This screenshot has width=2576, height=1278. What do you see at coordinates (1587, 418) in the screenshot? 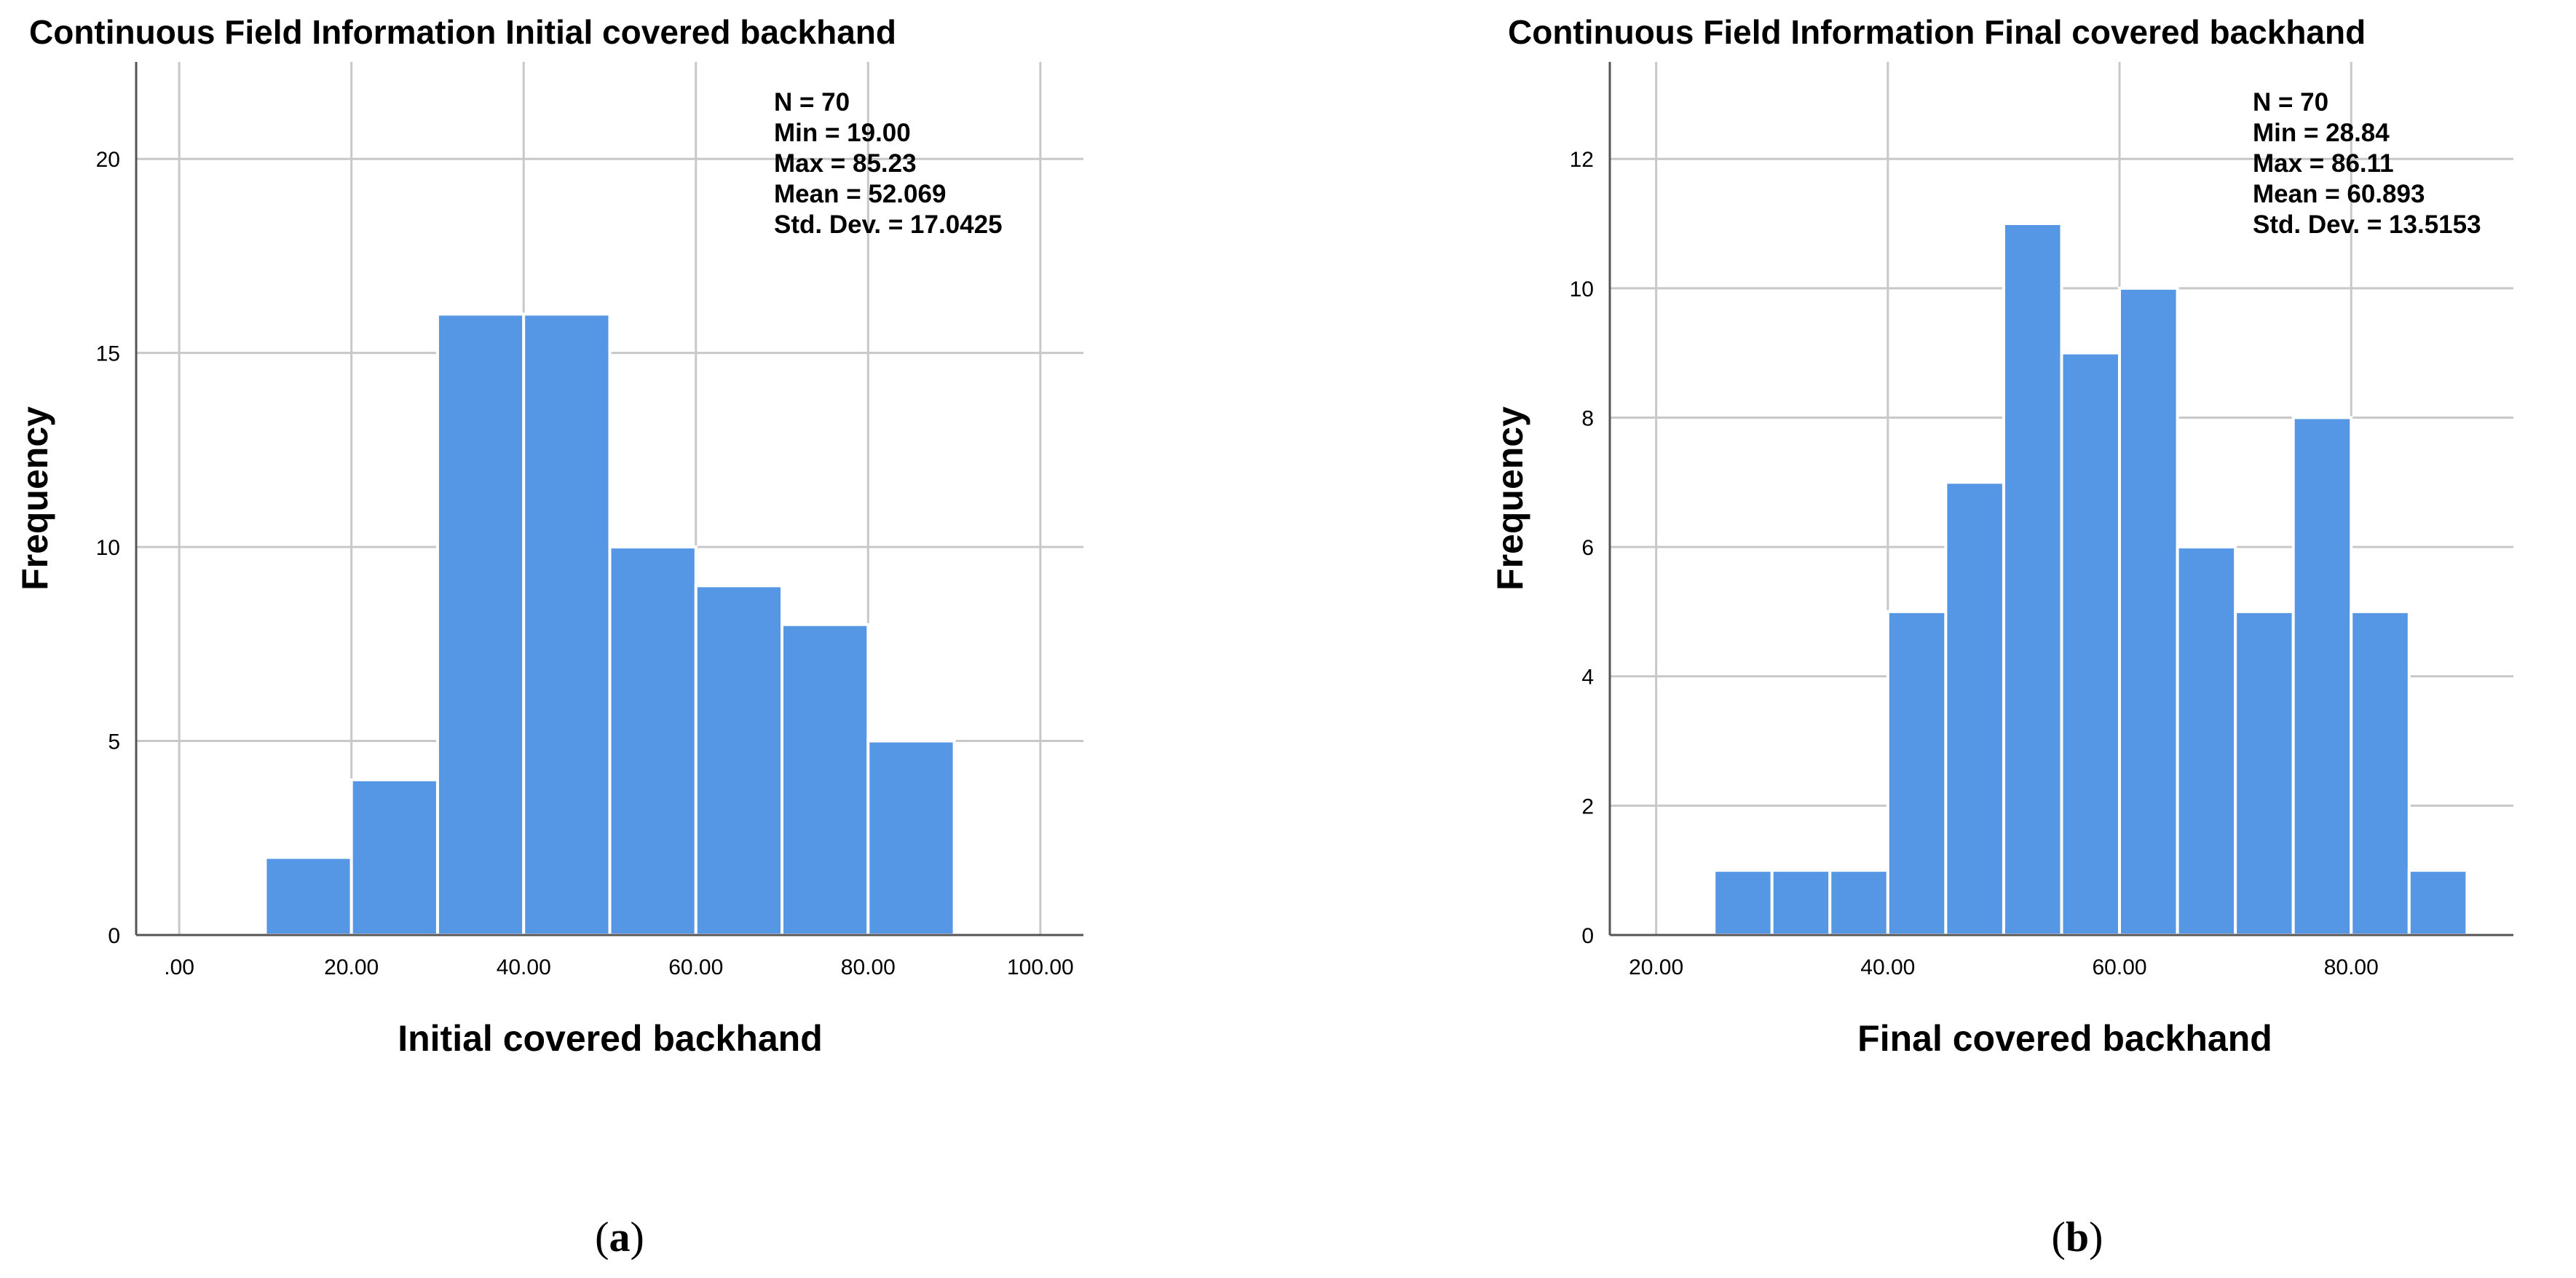
I see `y-tick-label: 8` at bounding box center [1587, 418].